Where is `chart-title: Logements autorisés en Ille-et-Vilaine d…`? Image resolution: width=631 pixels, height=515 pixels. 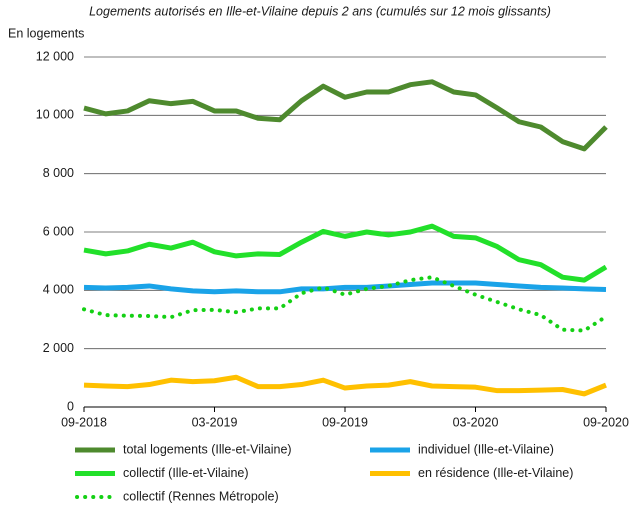
chart-title: Logements autorisés en Ille-et-Vilaine d… is located at coordinates (320, 11).